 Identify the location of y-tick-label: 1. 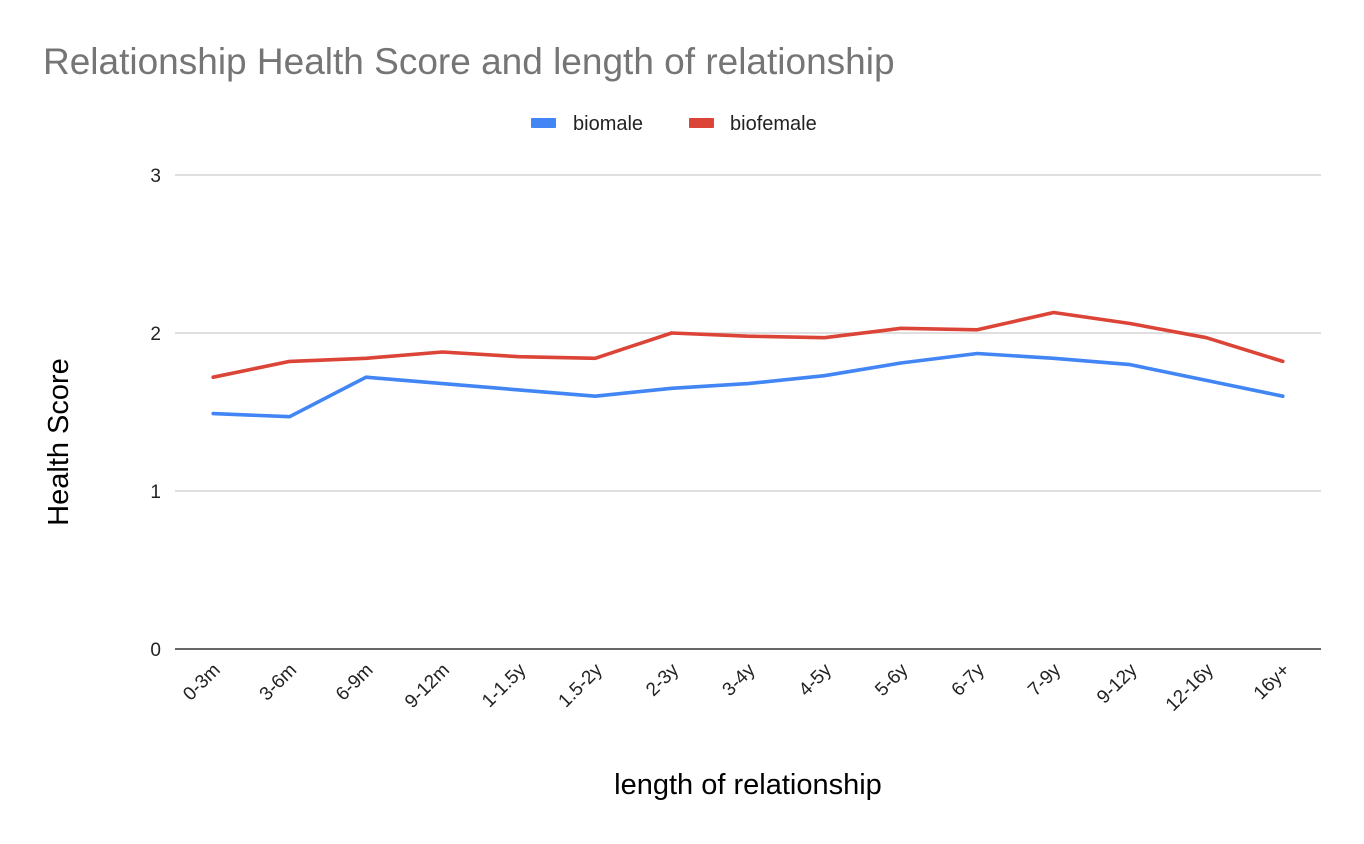
(155, 492).